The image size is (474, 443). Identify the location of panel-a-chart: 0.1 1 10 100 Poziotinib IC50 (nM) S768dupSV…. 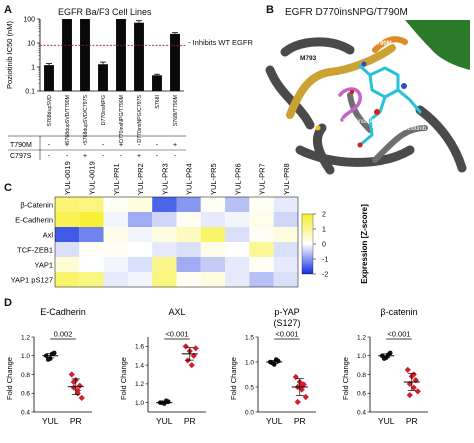
(95, 88).